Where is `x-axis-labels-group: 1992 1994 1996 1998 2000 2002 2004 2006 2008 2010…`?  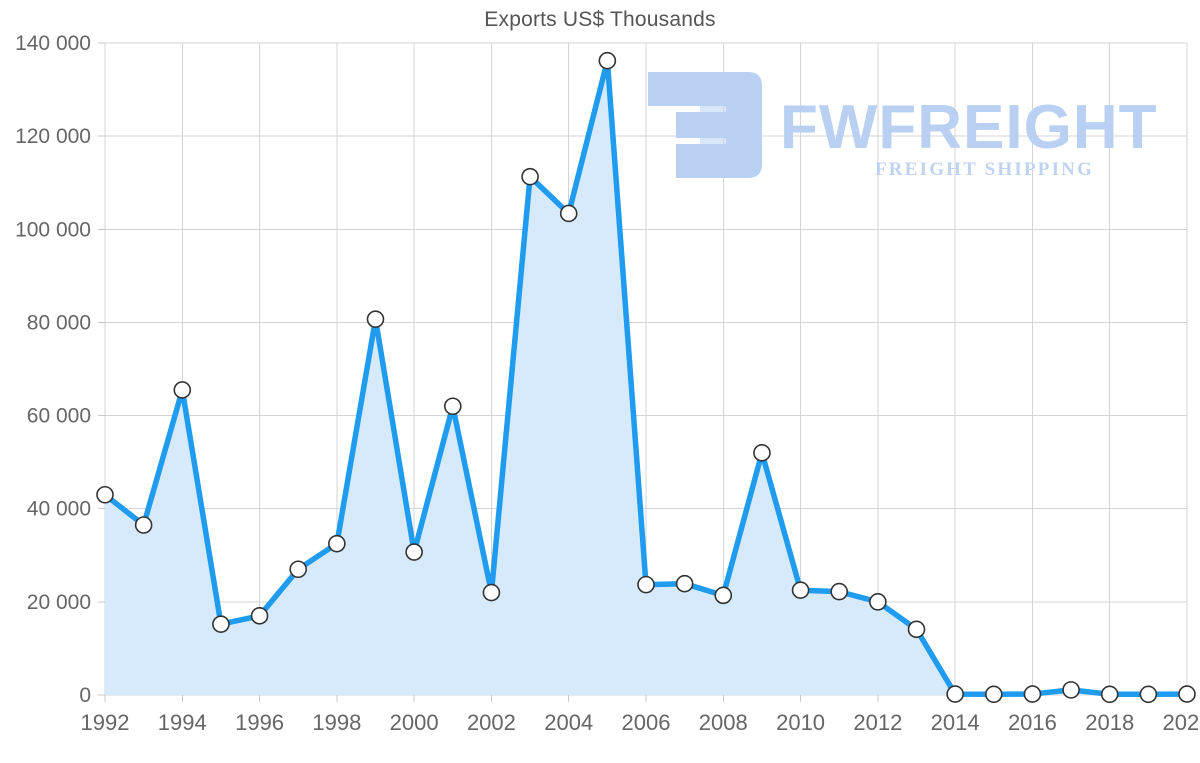
x-axis-labels-group: 1992 1994 1996 1998 2000 2002 2004 2006 2008 2010… is located at coordinates (640, 722).